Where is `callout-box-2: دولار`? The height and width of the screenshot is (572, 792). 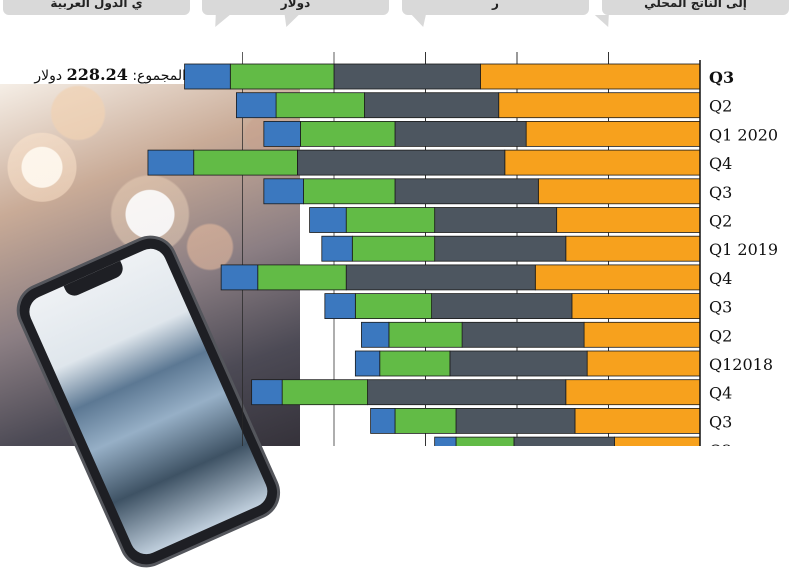 callout-box-2: دولار is located at coordinates (295, 7).